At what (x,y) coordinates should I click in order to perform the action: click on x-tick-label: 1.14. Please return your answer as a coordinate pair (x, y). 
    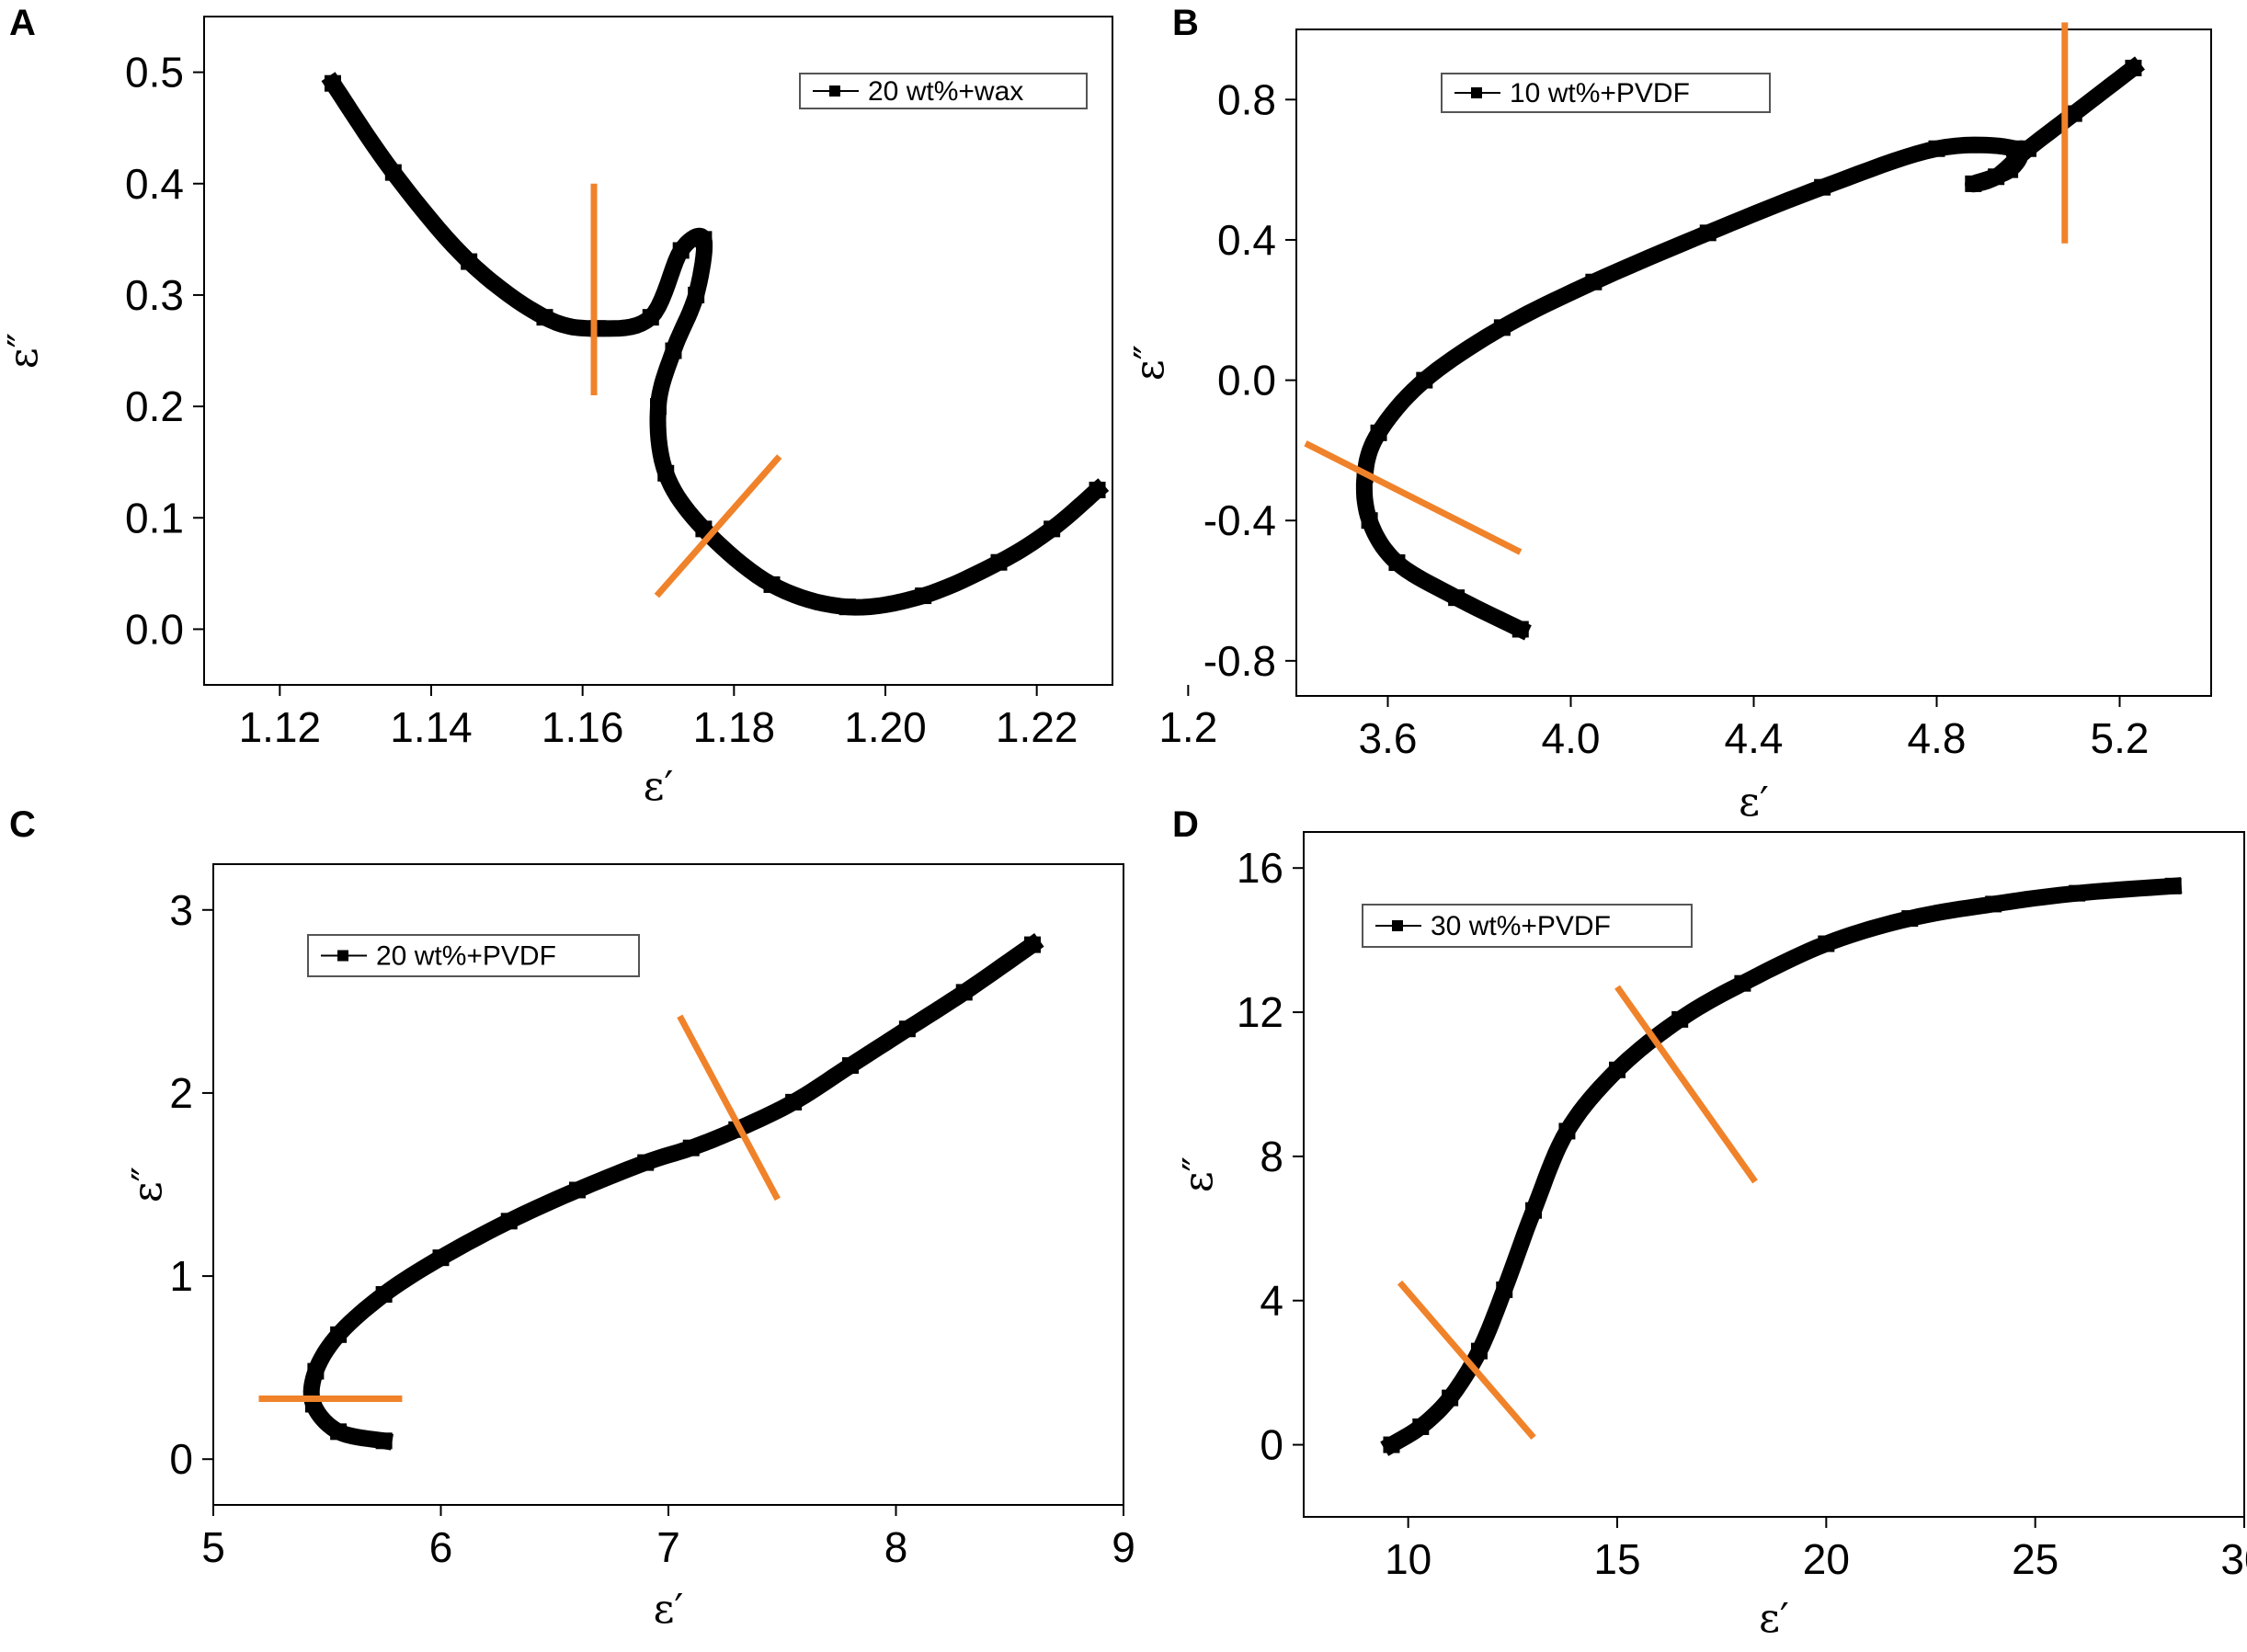
    Looking at the image, I should click on (431, 727).